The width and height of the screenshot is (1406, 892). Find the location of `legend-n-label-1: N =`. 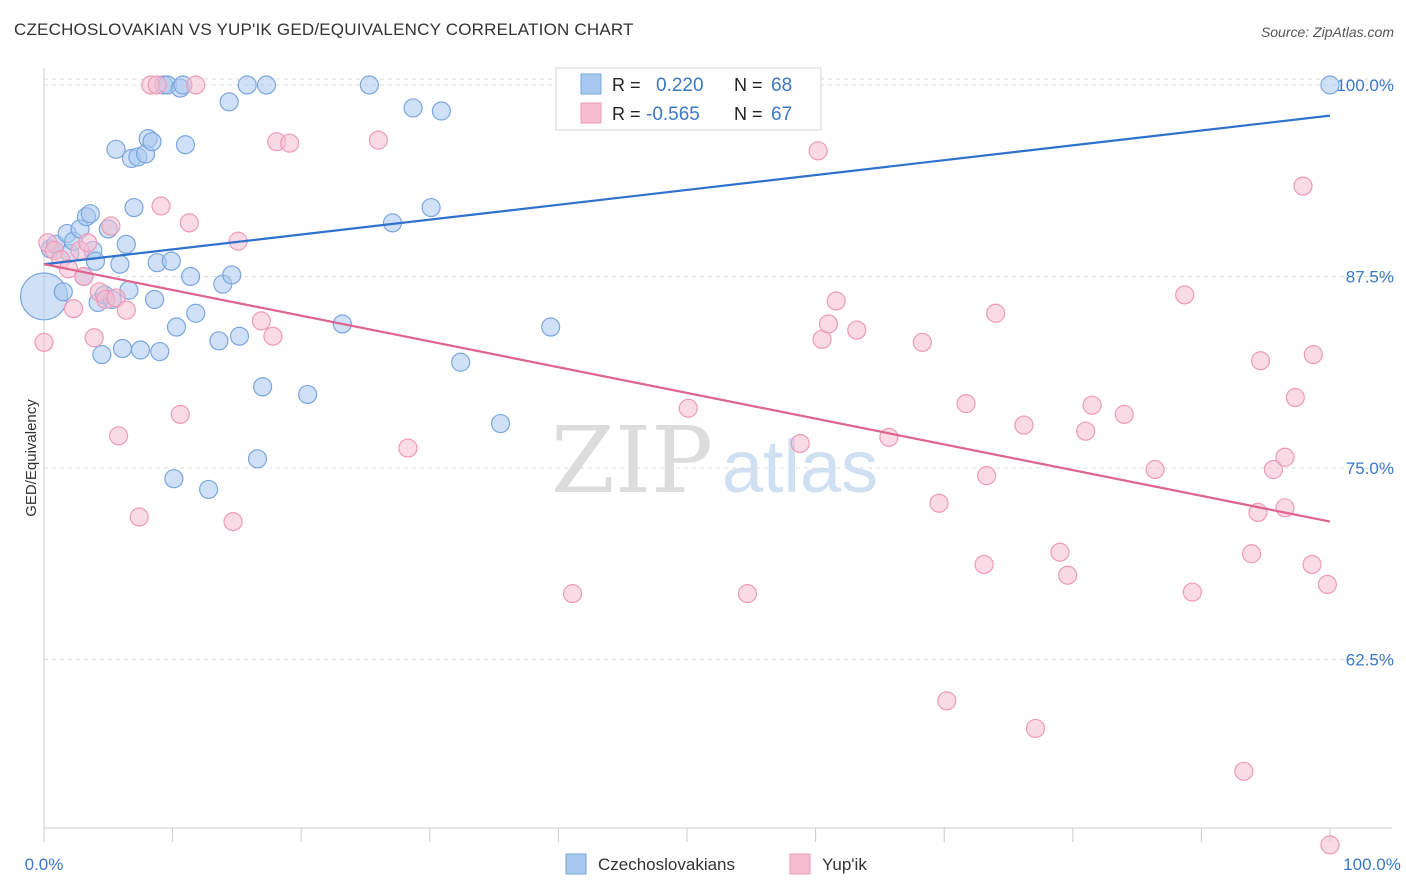

legend-n-label-1: N = is located at coordinates (748, 85).